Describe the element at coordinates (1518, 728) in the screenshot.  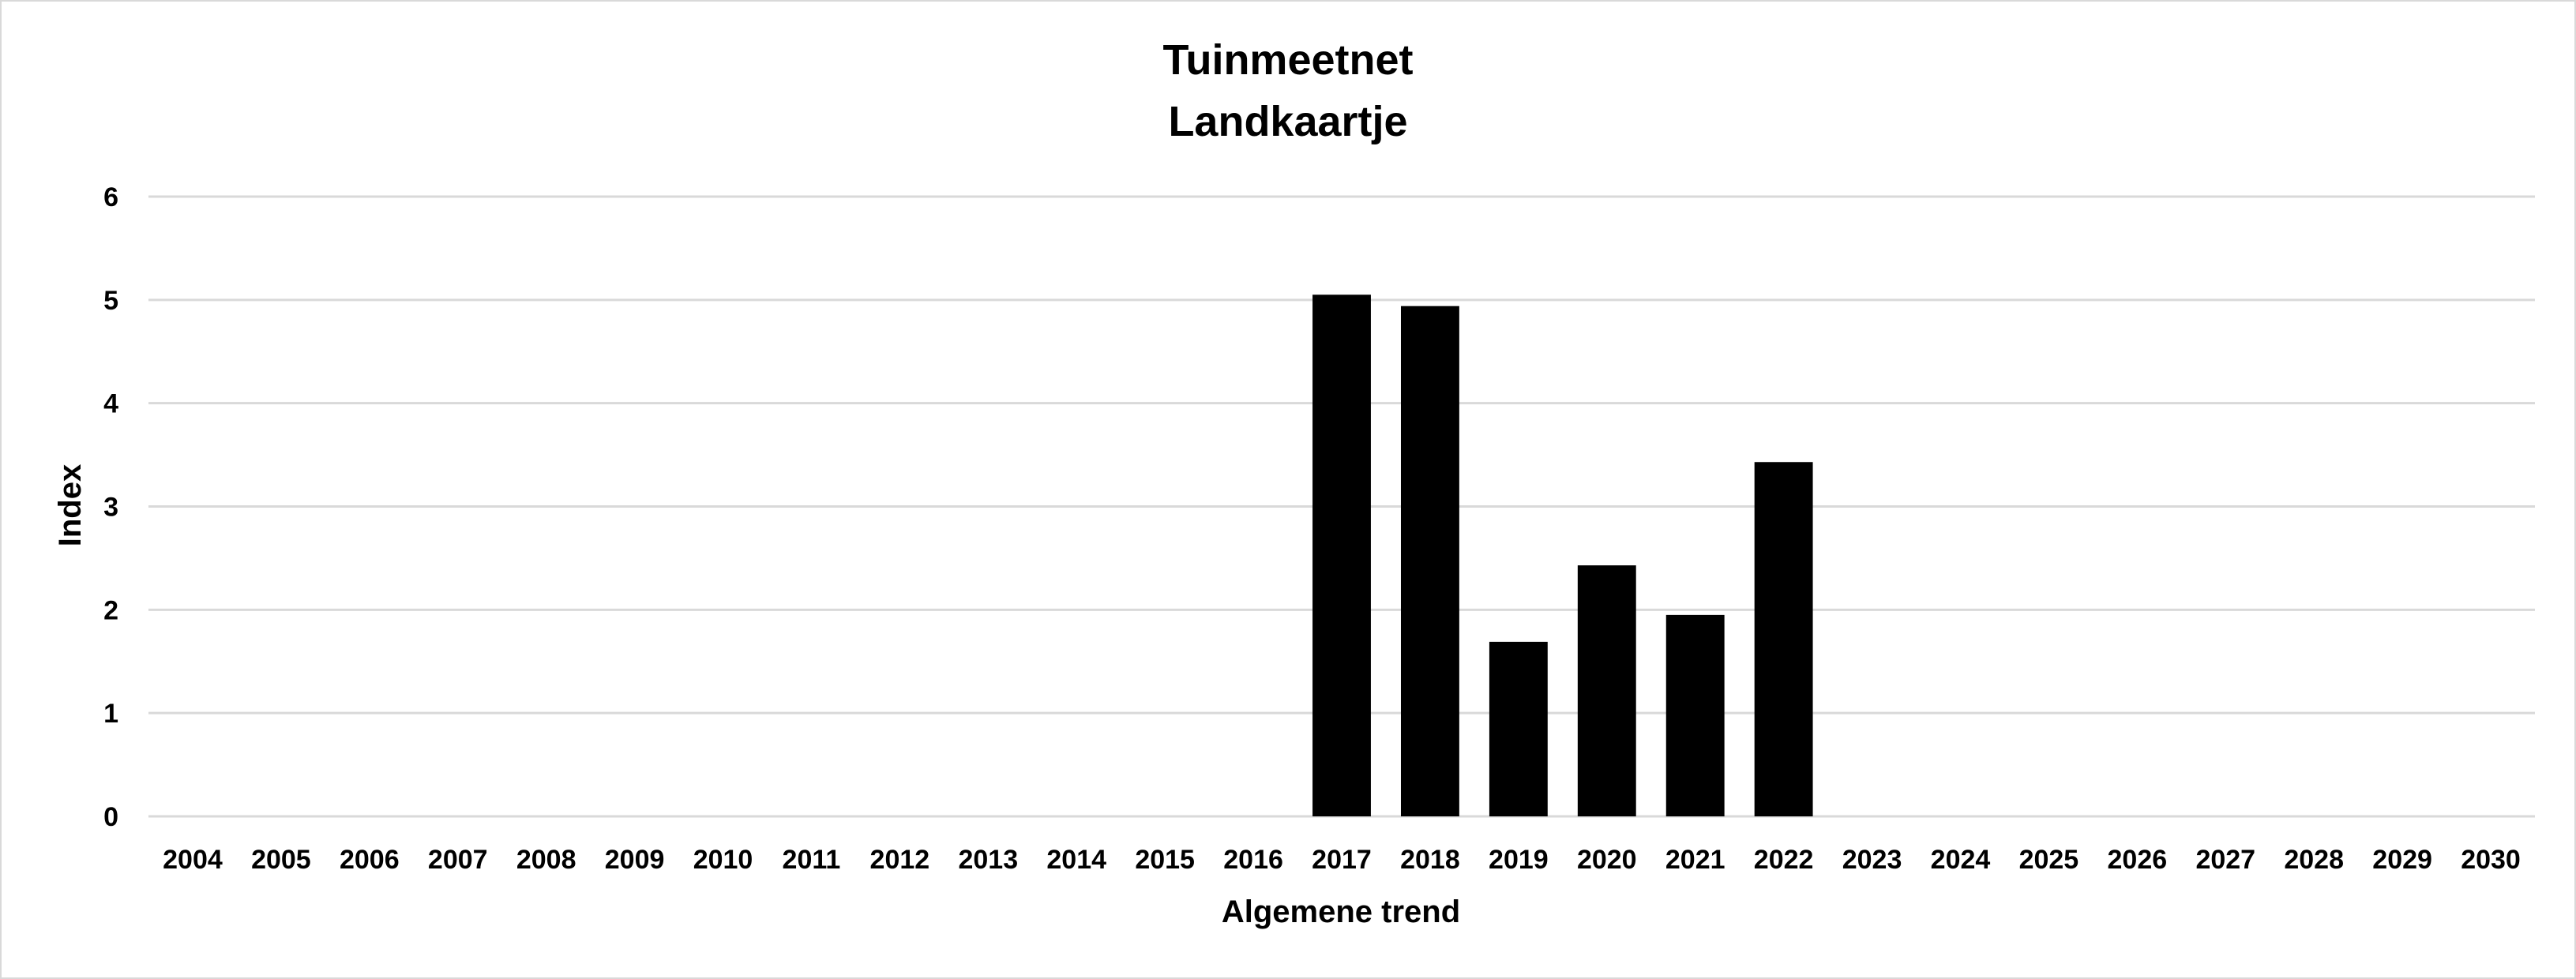
I see `bar-2019` at that location.